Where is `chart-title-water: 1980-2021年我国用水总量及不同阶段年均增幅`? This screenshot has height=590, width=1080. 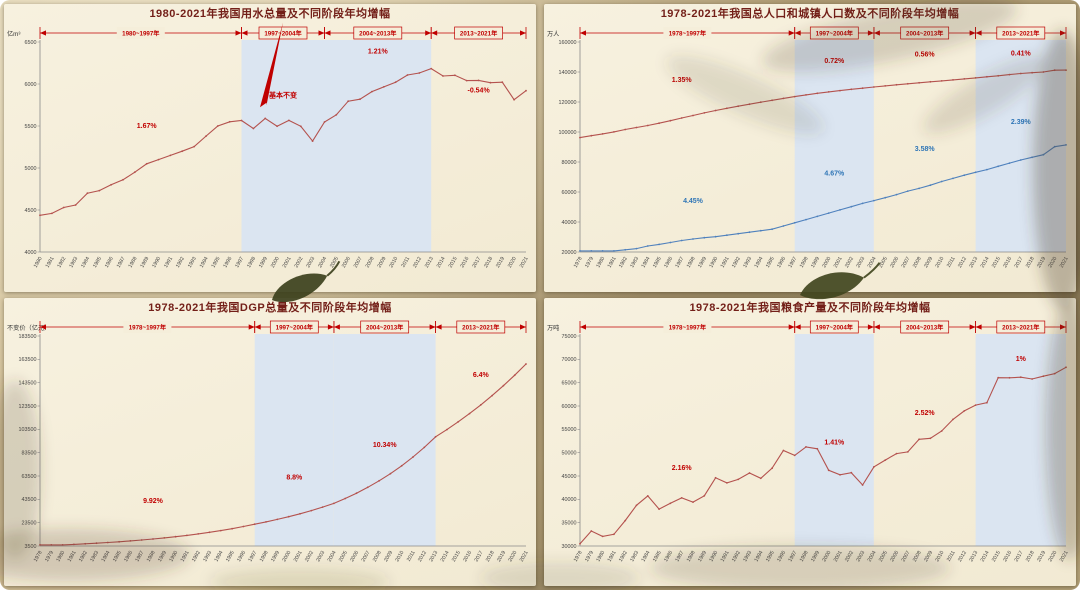 chart-title-water: 1980-2021年我国用水总量及不同阶段年均增幅 is located at coordinates (270, 14).